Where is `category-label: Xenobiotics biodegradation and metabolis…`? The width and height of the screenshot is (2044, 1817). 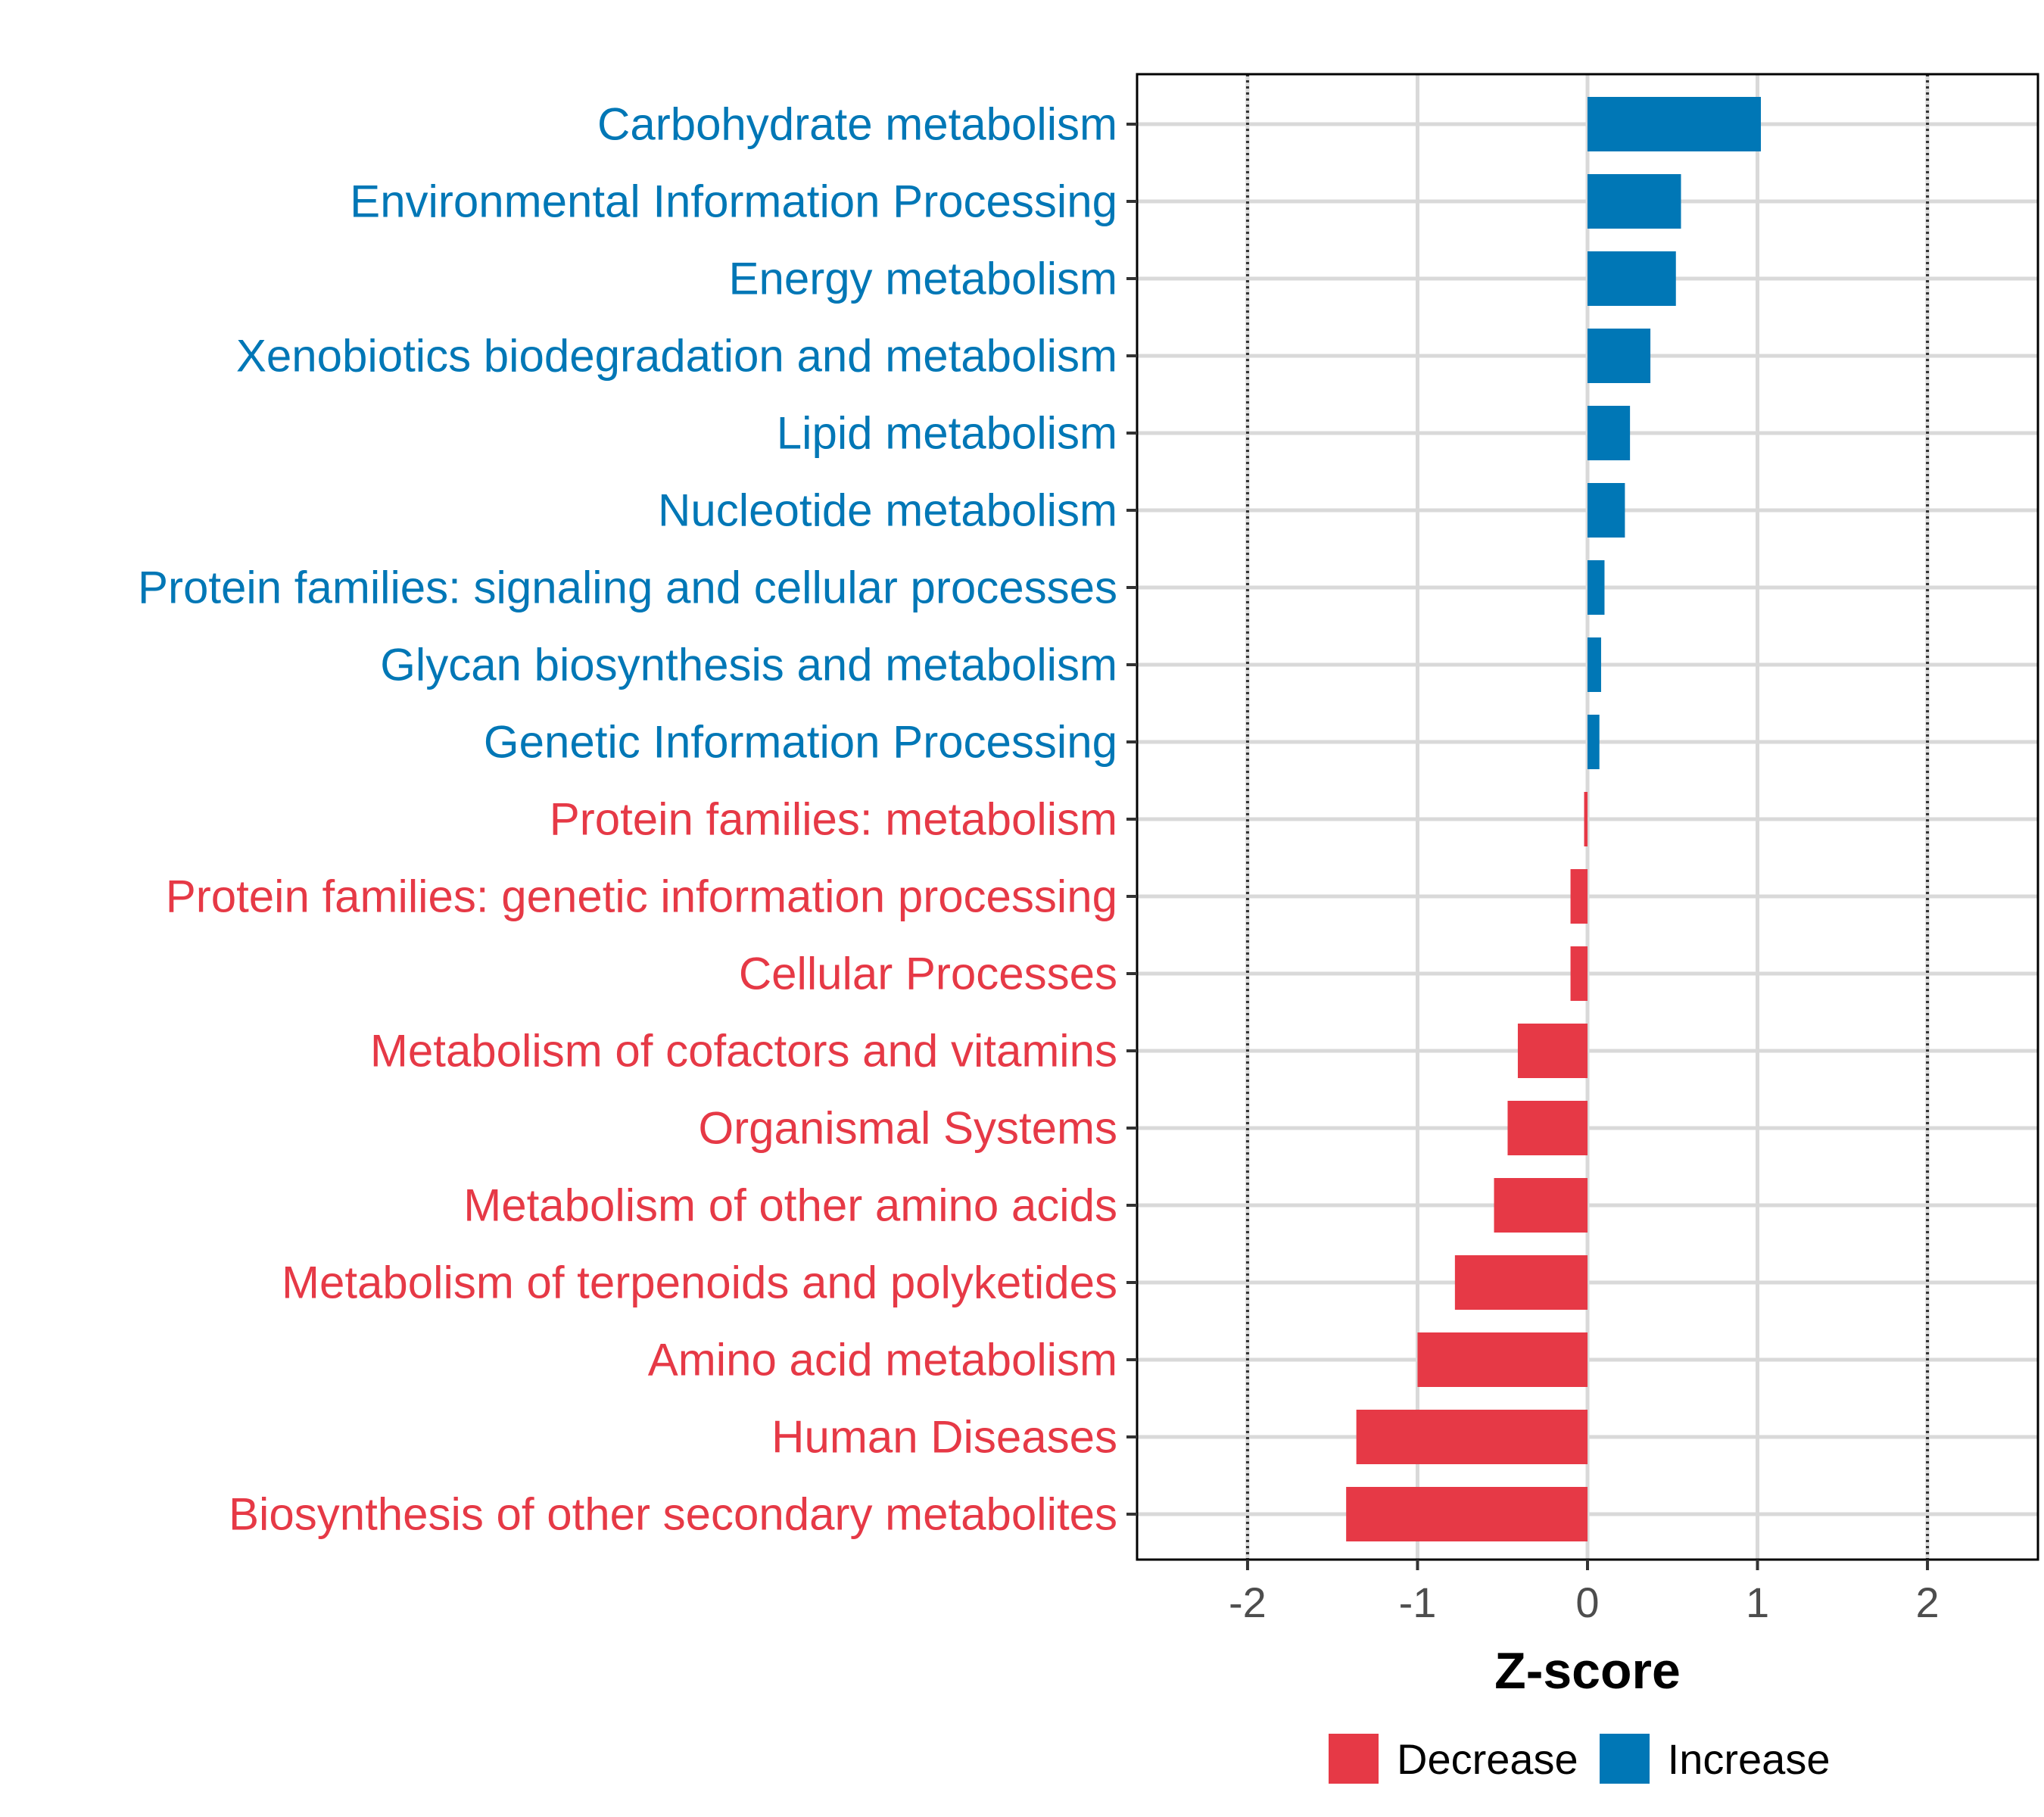
category-label: Xenobiotics biodegradation and metabolis… is located at coordinates (676, 356).